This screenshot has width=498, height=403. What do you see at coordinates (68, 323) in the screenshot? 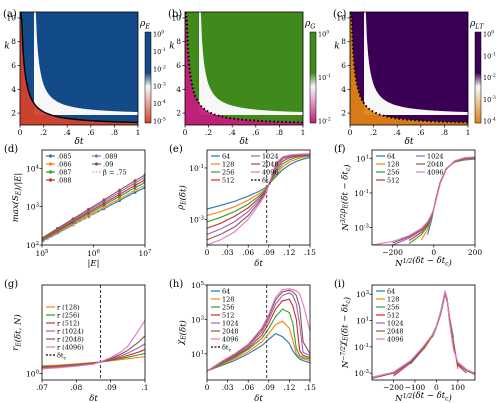
I see `legend-label: r (512)` at bounding box center [68, 323].